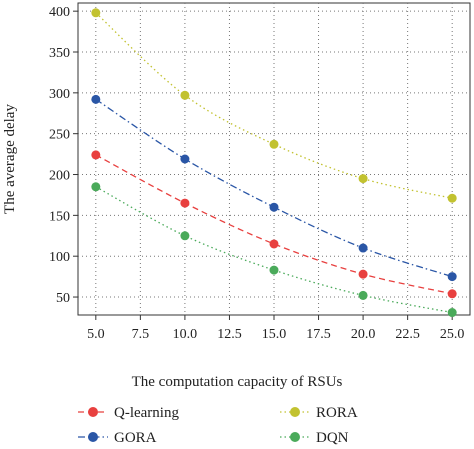  What do you see at coordinates (96, 334) in the screenshot?
I see `x-tick-label: 5.0` at bounding box center [96, 334].